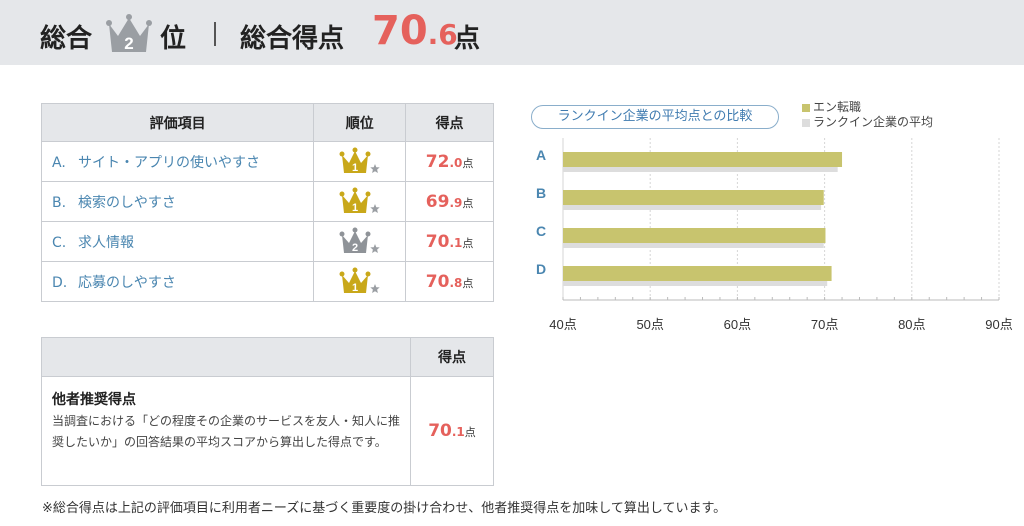  Describe the element at coordinates (470, 432) in the screenshot. I see `recommend-score-unit: 点` at that location.